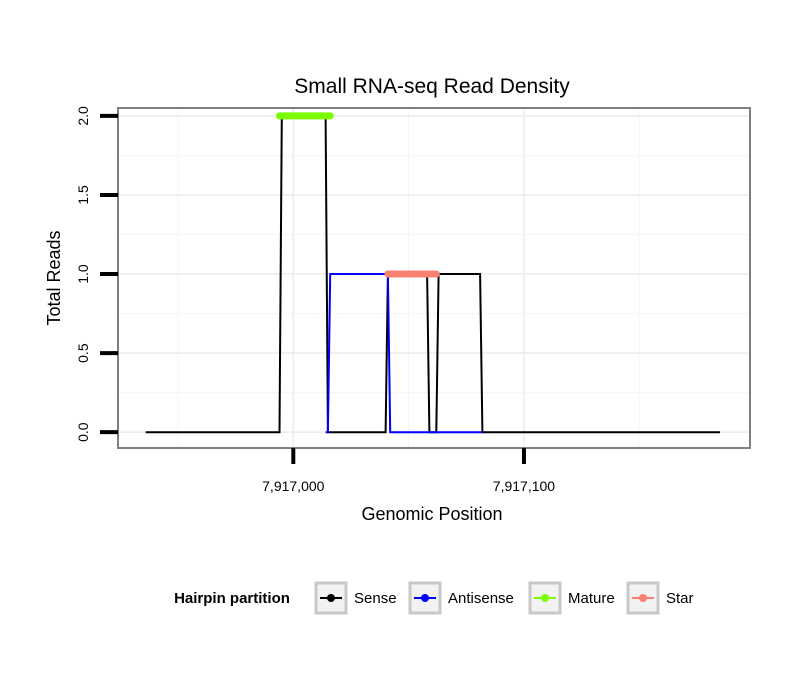 This screenshot has width=810, height=690. What do you see at coordinates (425, 598) in the screenshot?
I see `legend-key-dot-antisense` at bounding box center [425, 598].